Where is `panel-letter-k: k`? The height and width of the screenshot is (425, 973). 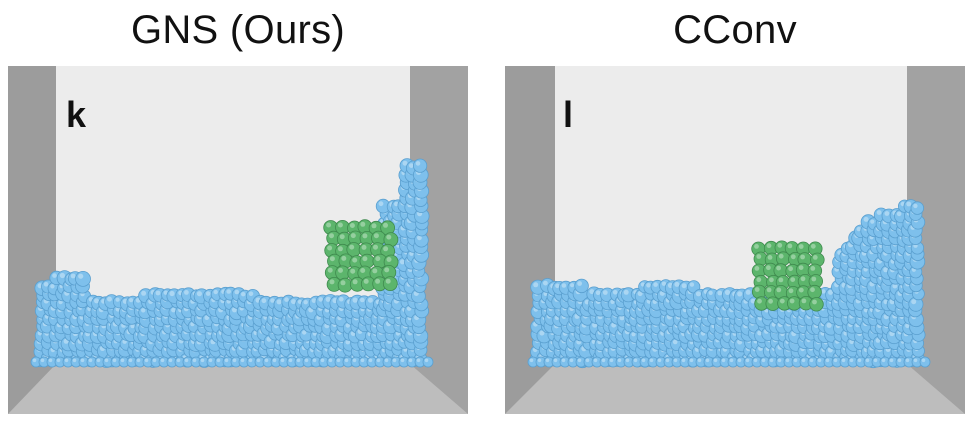 panel-letter-k: k is located at coordinates (76, 114).